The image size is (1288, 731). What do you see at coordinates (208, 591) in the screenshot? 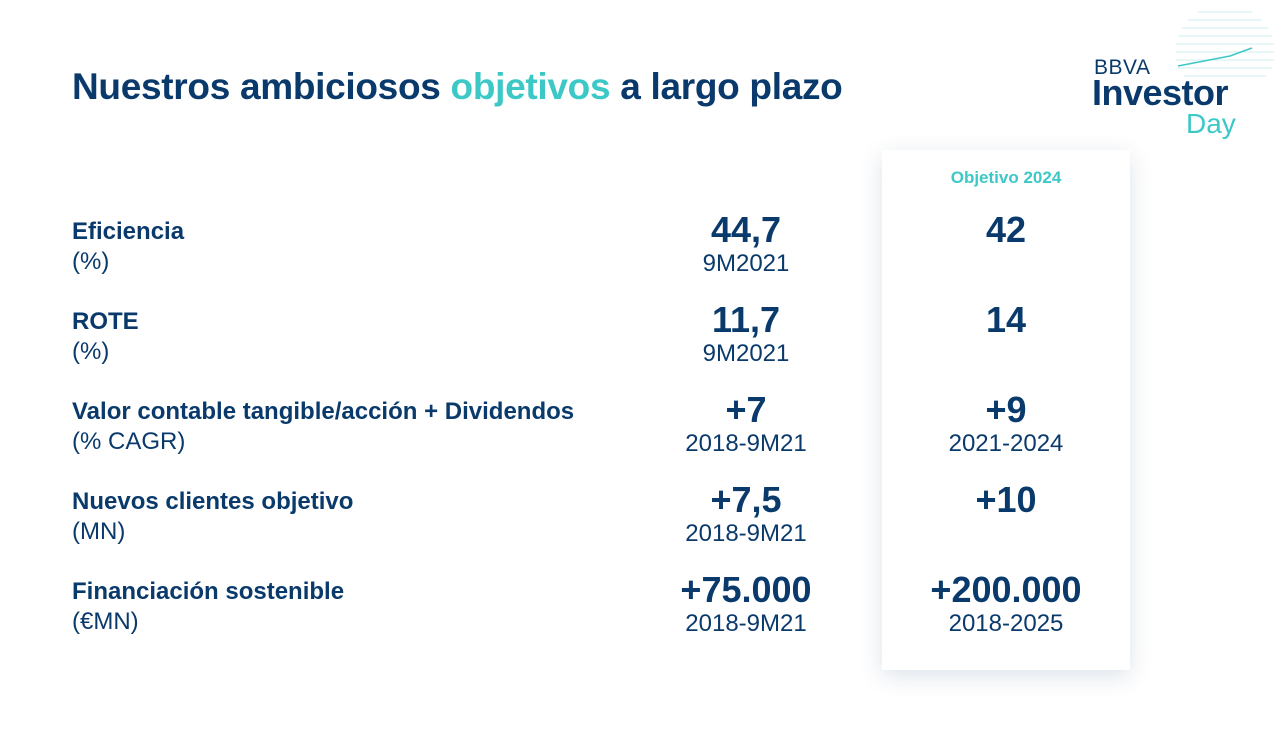
I see `metric-label: Financiación sostenible` at bounding box center [208, 591].